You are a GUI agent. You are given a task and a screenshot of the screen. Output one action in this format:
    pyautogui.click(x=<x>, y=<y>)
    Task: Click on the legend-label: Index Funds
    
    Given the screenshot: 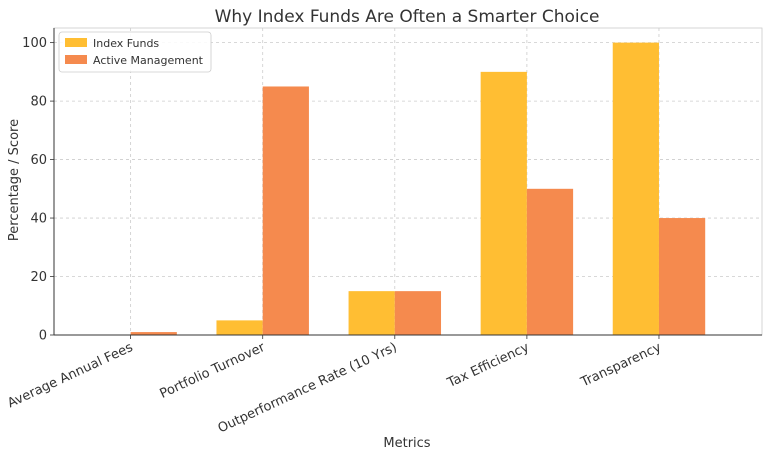 What is the action you would take?
    pyautogui.click(x=126, y=43)
    